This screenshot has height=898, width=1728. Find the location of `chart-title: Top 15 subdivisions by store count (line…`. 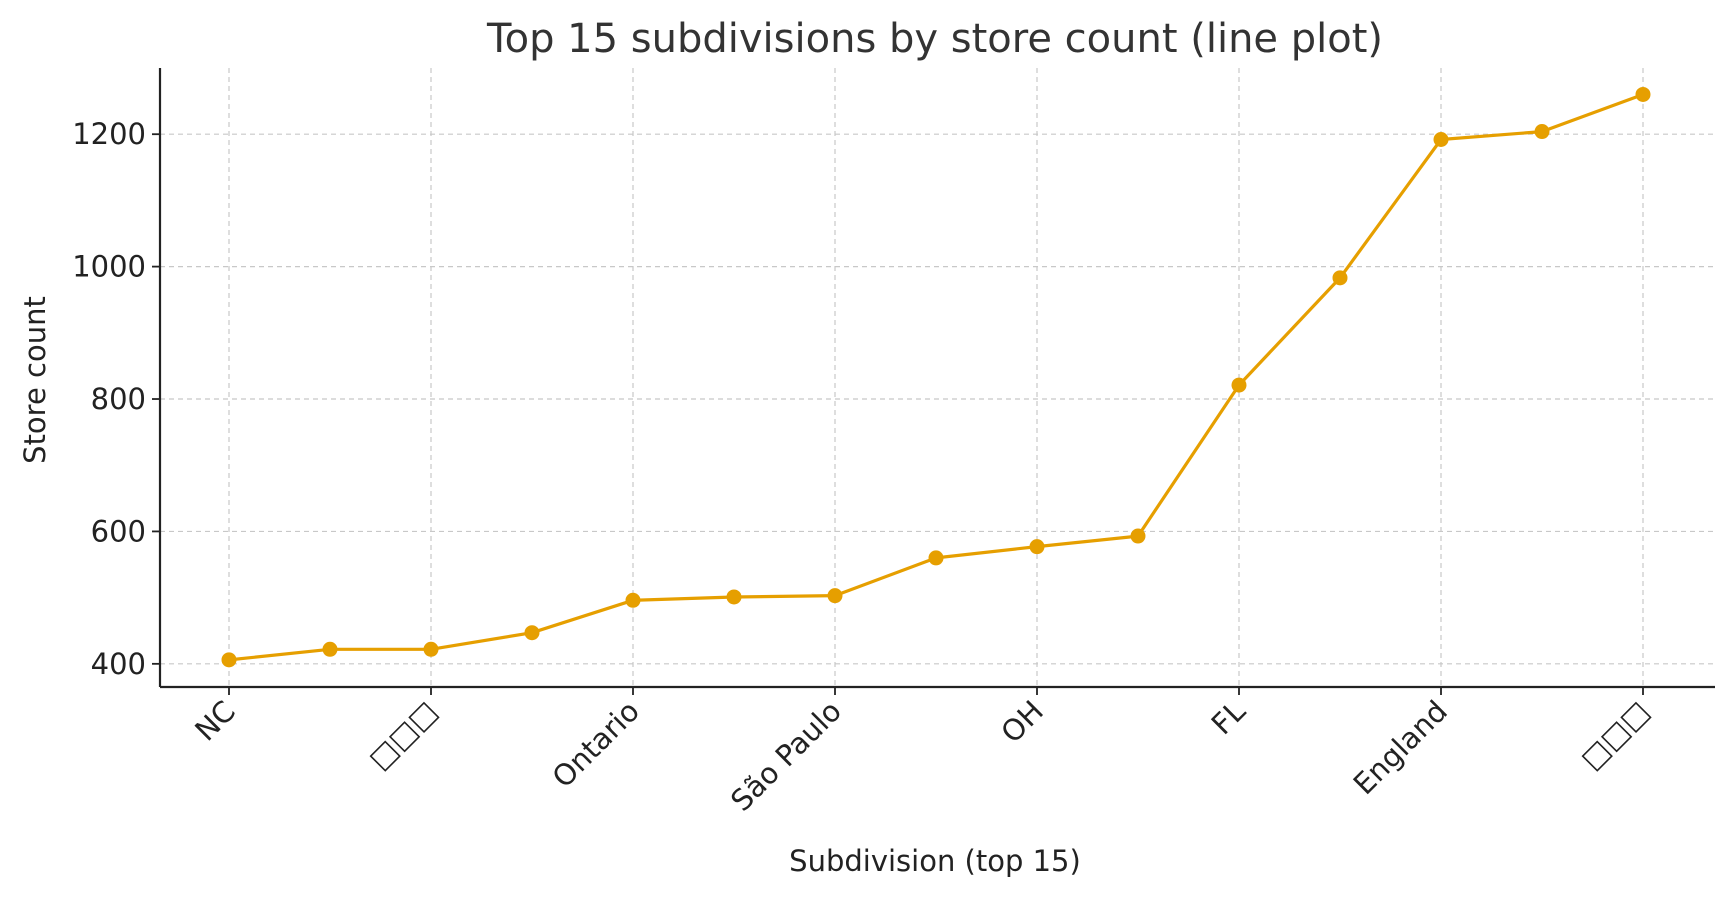

chart-title: Top 15 subdivisions by store count (line… is located at coordinates (934, 39).